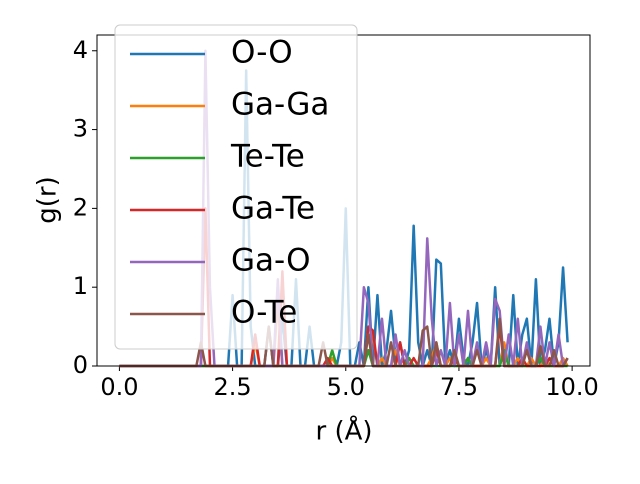 The image size is (640, 484). What do you see at coordinates (280, 105) in the screenshot?
I see `legend-label: Ga-Ga` at bounding box center [280, 105].